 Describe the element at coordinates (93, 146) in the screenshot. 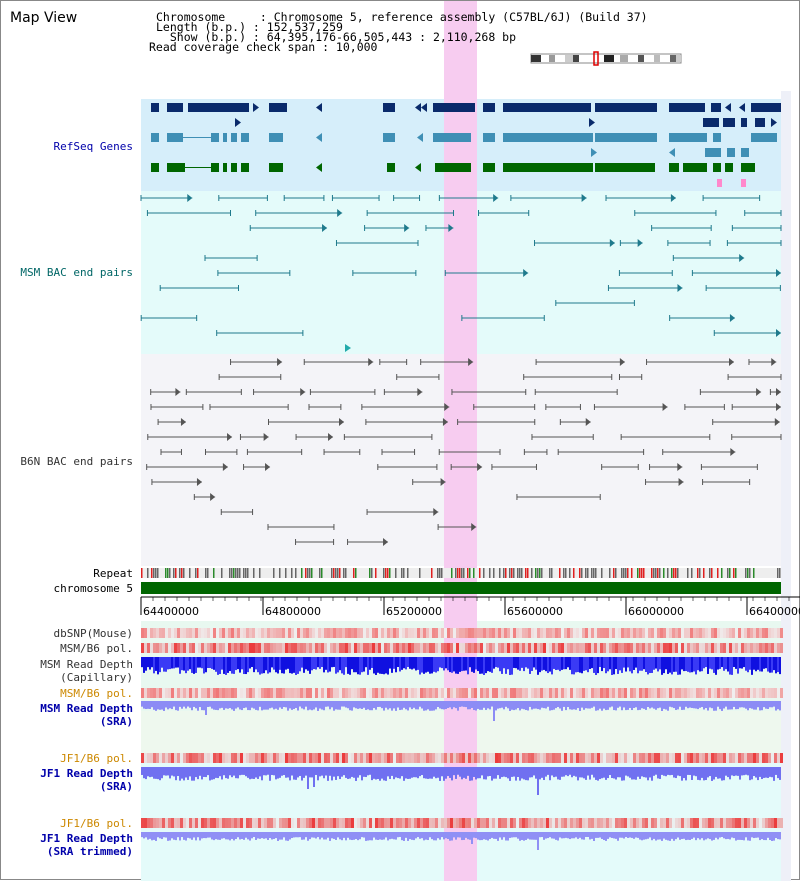

I see `track-label-refseq: RefSeq Genes` at that location.